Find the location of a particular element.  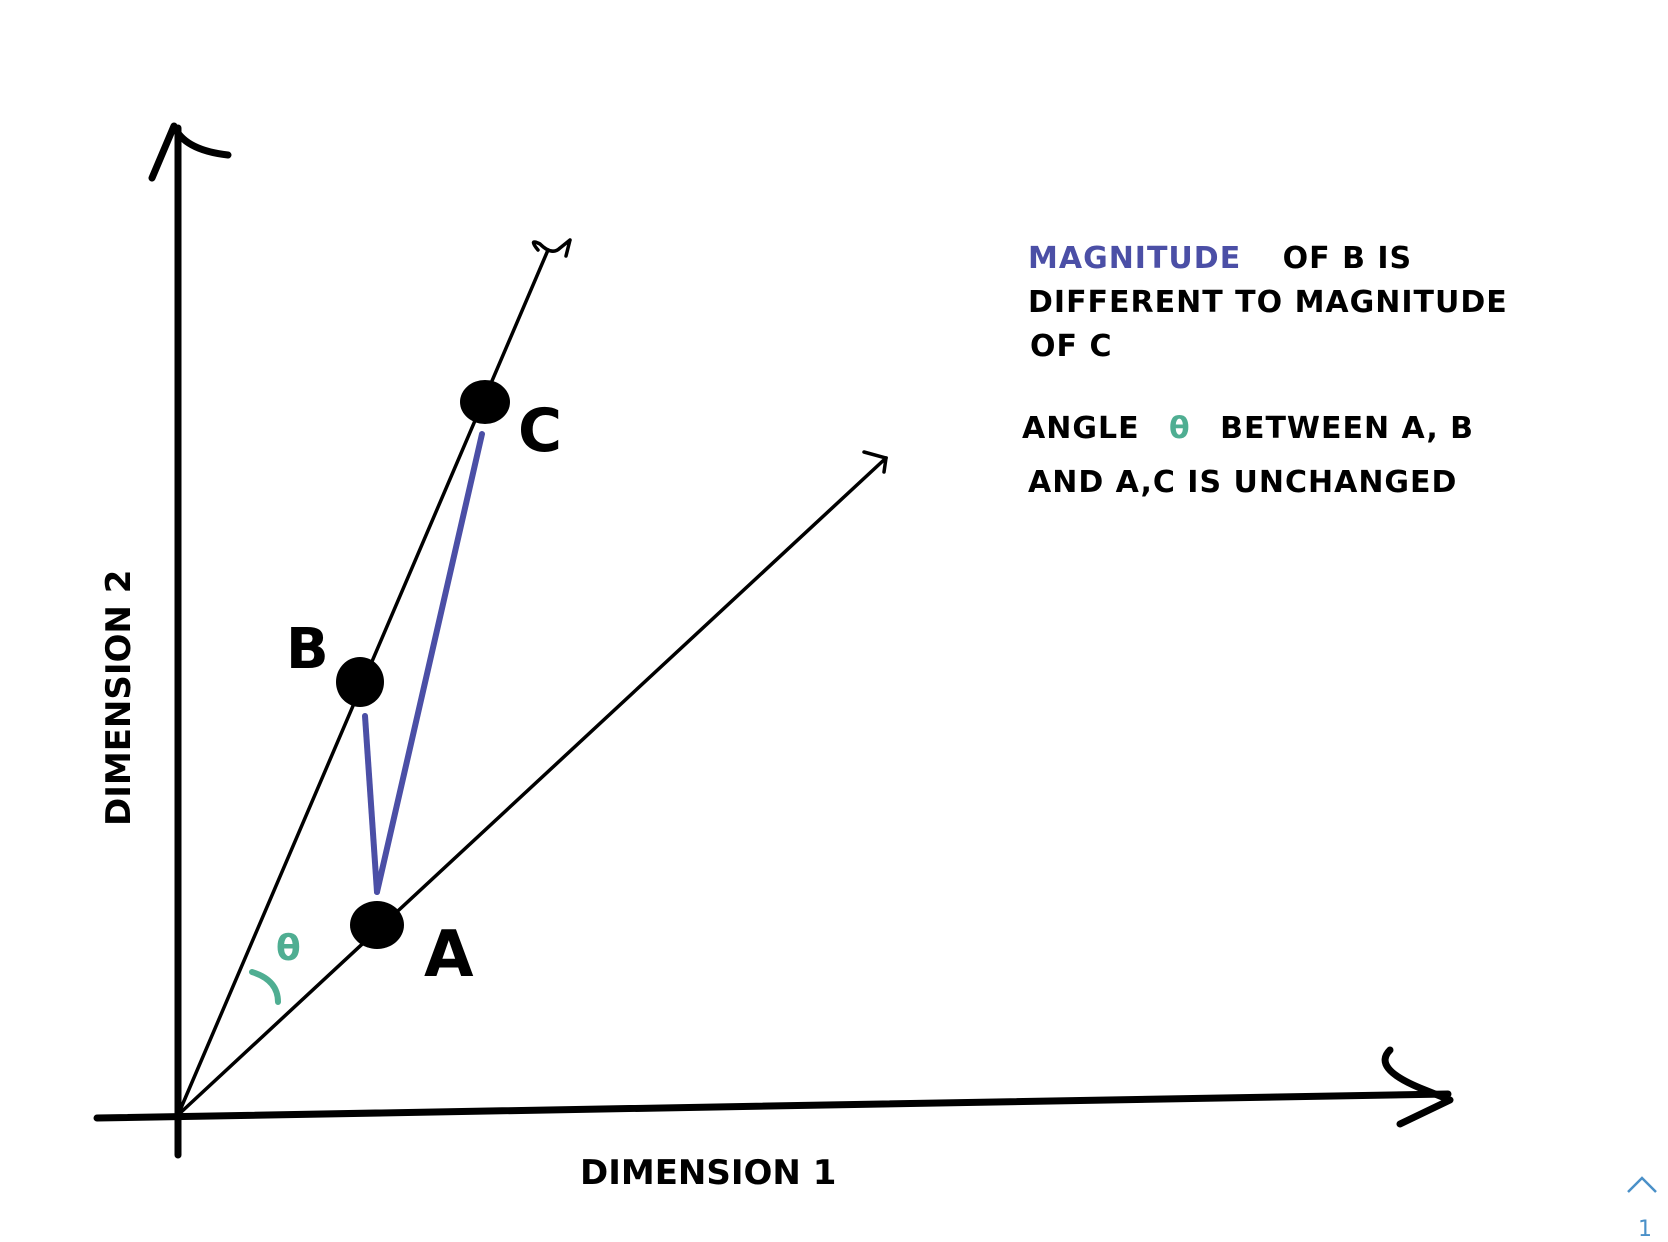

scroll-up-button is located at coordinates (1642, 1184).